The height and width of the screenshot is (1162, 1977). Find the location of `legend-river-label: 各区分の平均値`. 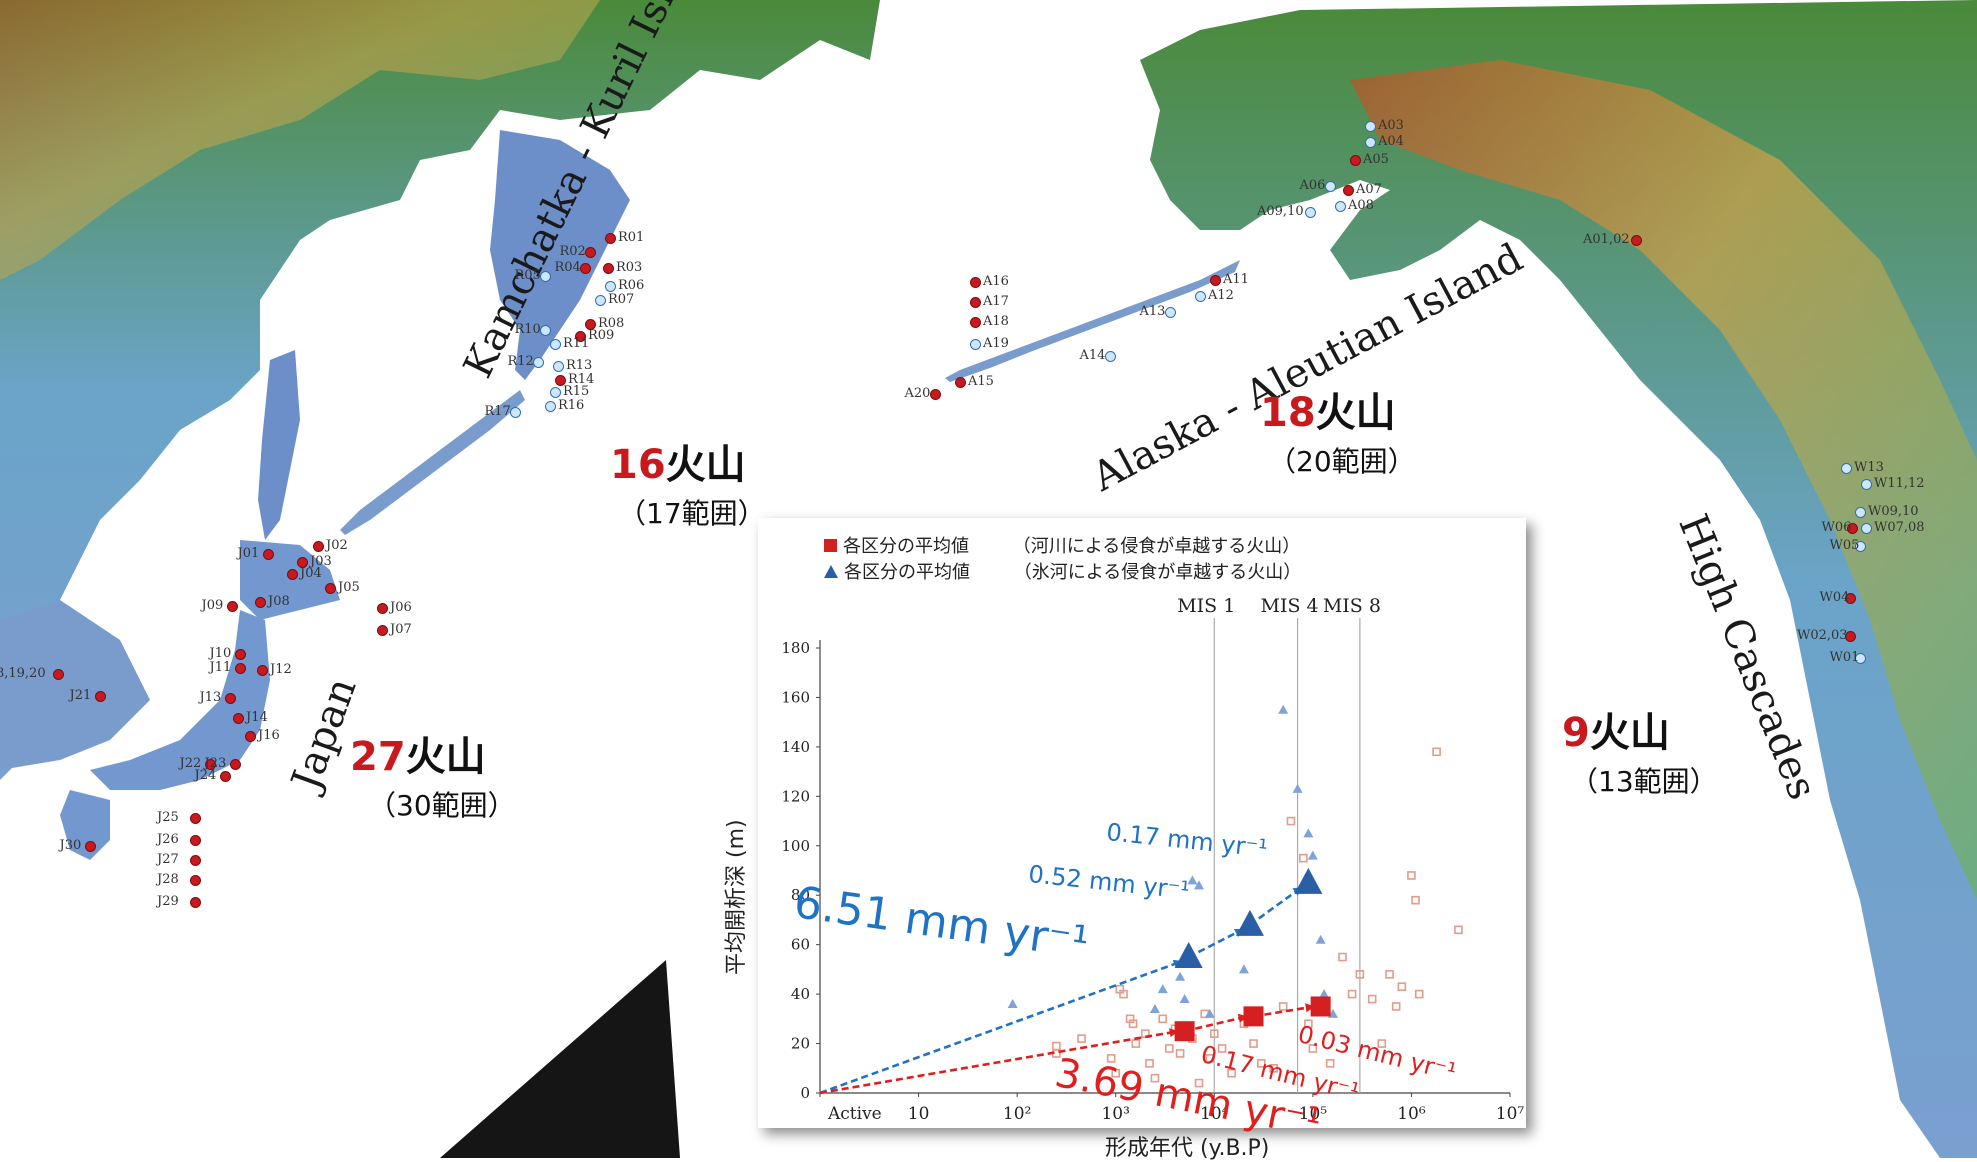

legend-river-label: 各区分の平均値 is located at coordinates (906, 546).